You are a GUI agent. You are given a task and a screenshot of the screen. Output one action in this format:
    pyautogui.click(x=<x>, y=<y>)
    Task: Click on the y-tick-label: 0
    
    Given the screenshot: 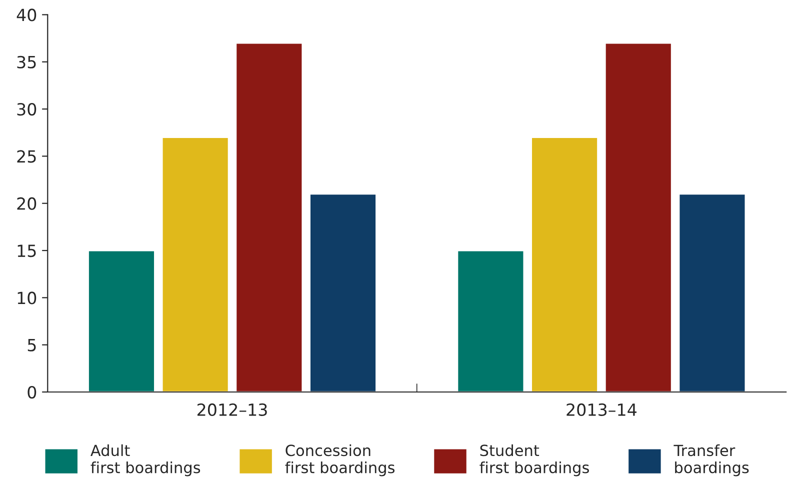 What is the action you would take?
    pyautogui.click(x=32, y=392)
    